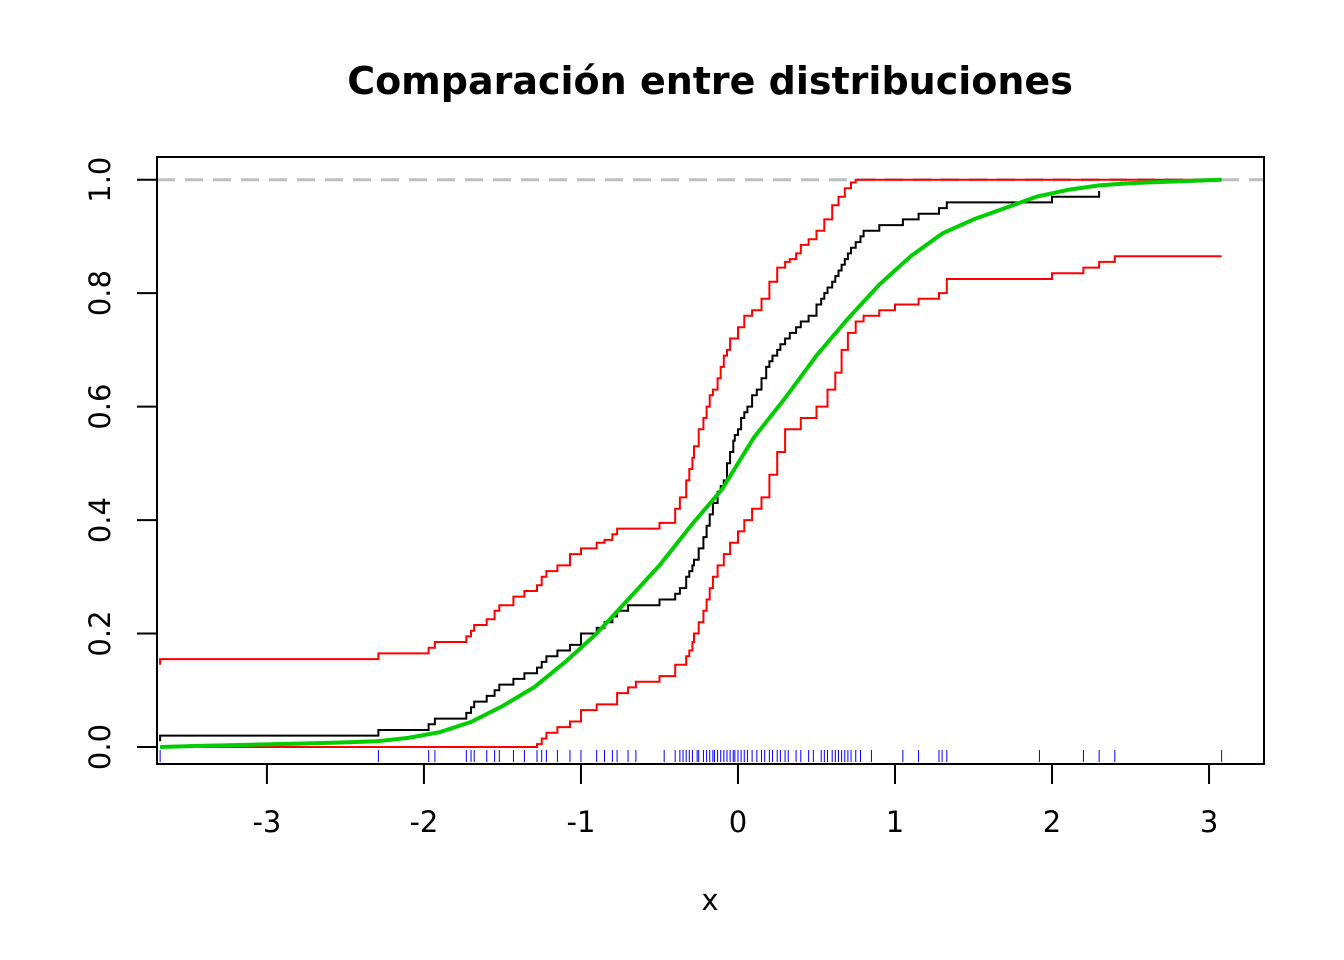  I want to click on x-tick-label: -3, so click(266, 822).